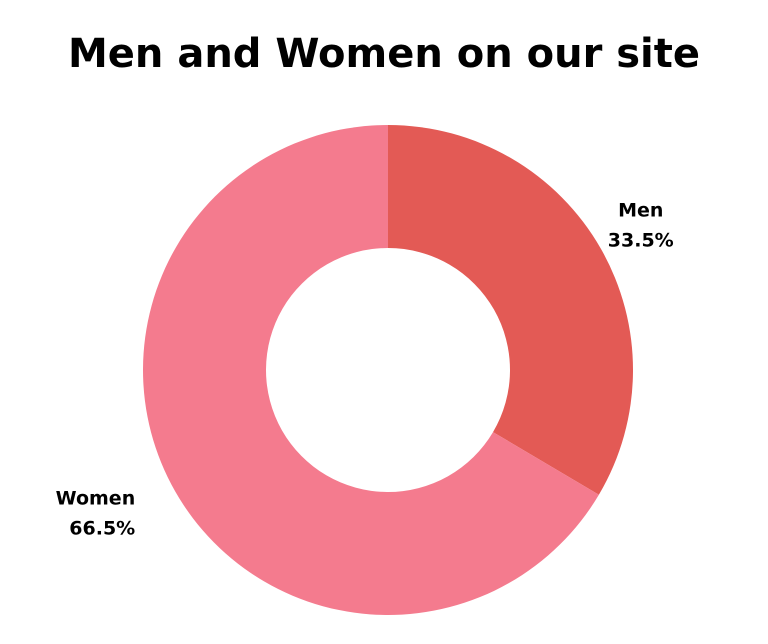 The height and width of the screenshot is (644, 768). Describe the element at coordinates (384, 54) in the screenshot. I see `chart-title: Men and Women on our site` at that location.